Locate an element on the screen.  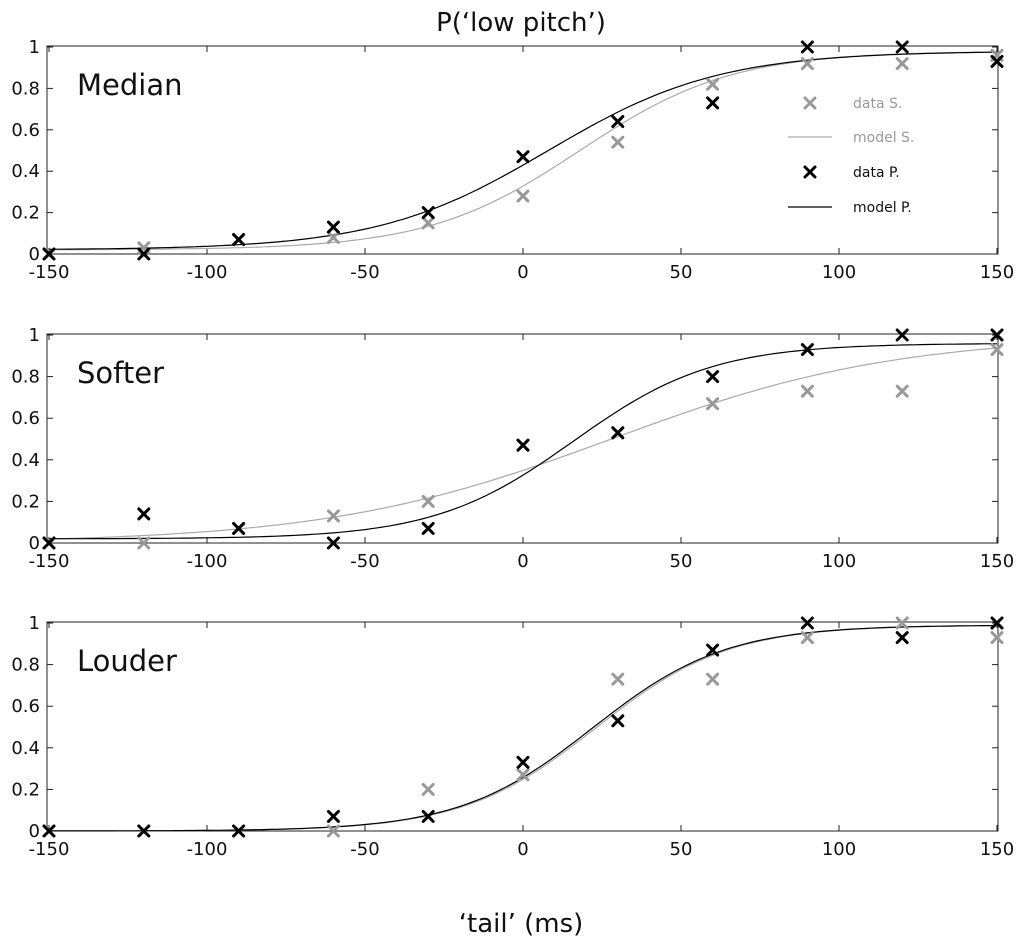
legend-label: data S. is located at coordinates (877, 104).